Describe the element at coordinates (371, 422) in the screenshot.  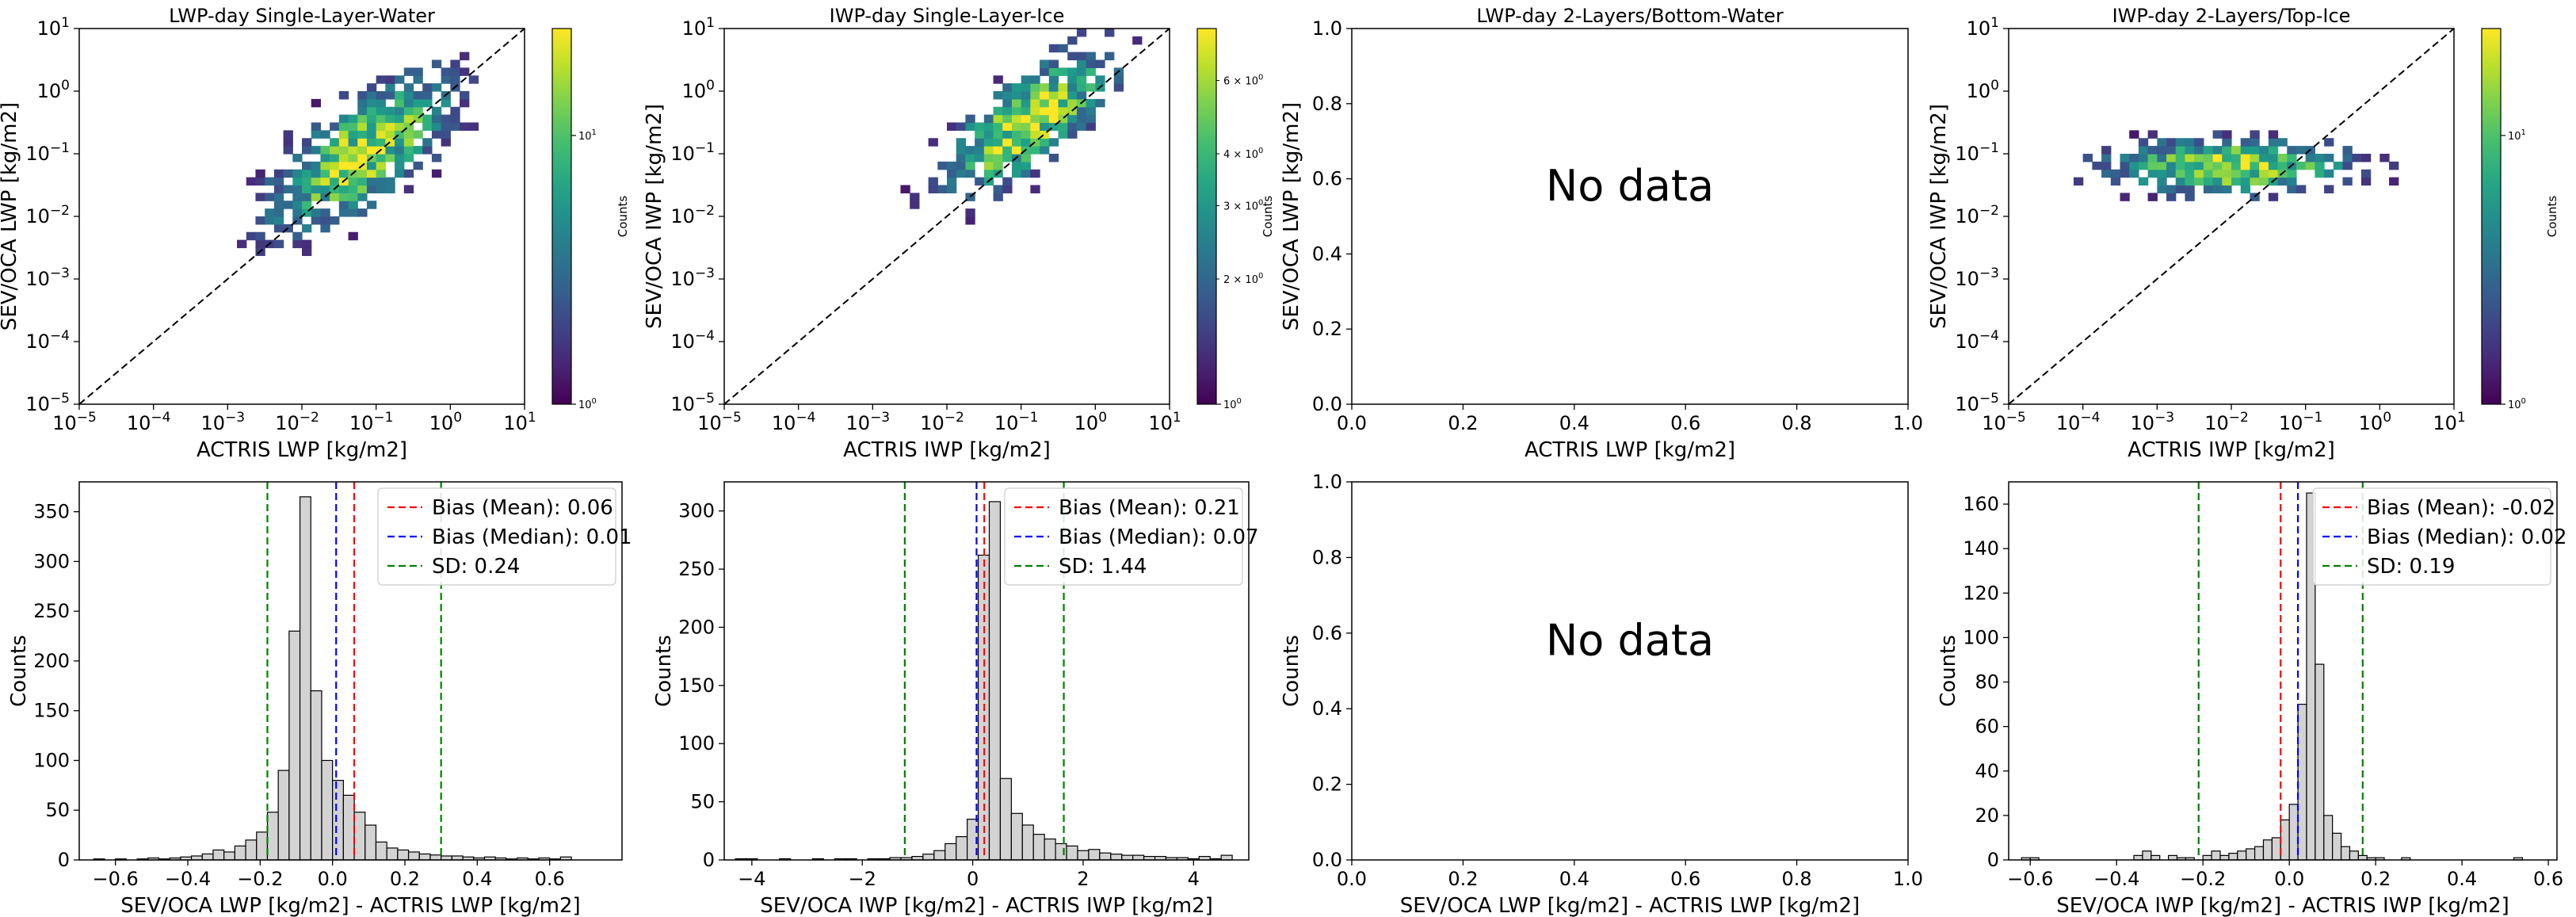
I see `x-tick-label: 10⁻¹` at that location.